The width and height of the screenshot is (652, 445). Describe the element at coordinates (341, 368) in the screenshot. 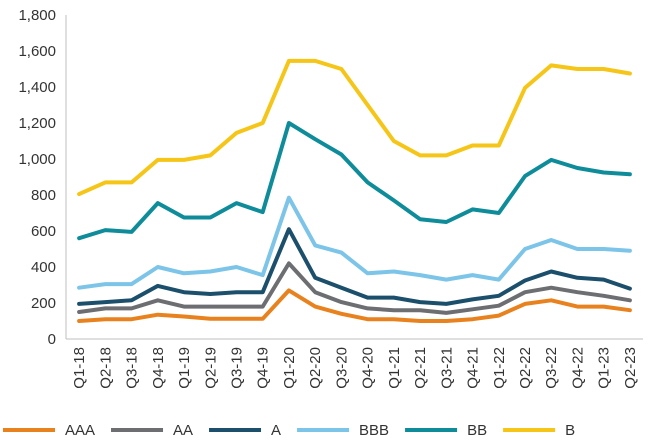

I see `x-tick-label: Q3-20` at that location.